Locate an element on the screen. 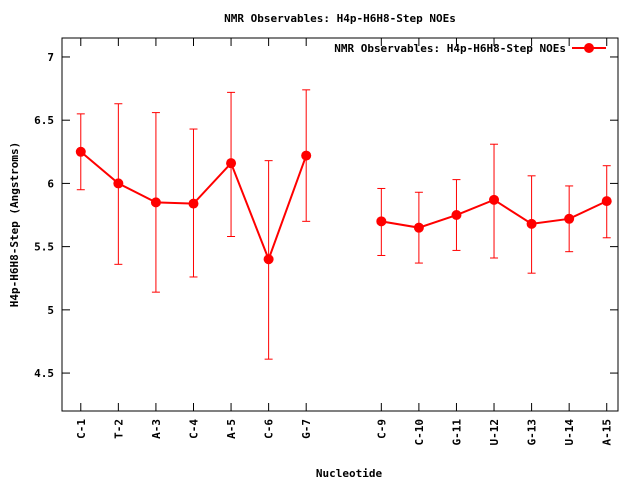  x-tick-label: A-5 is located at coordinates (231, 429).